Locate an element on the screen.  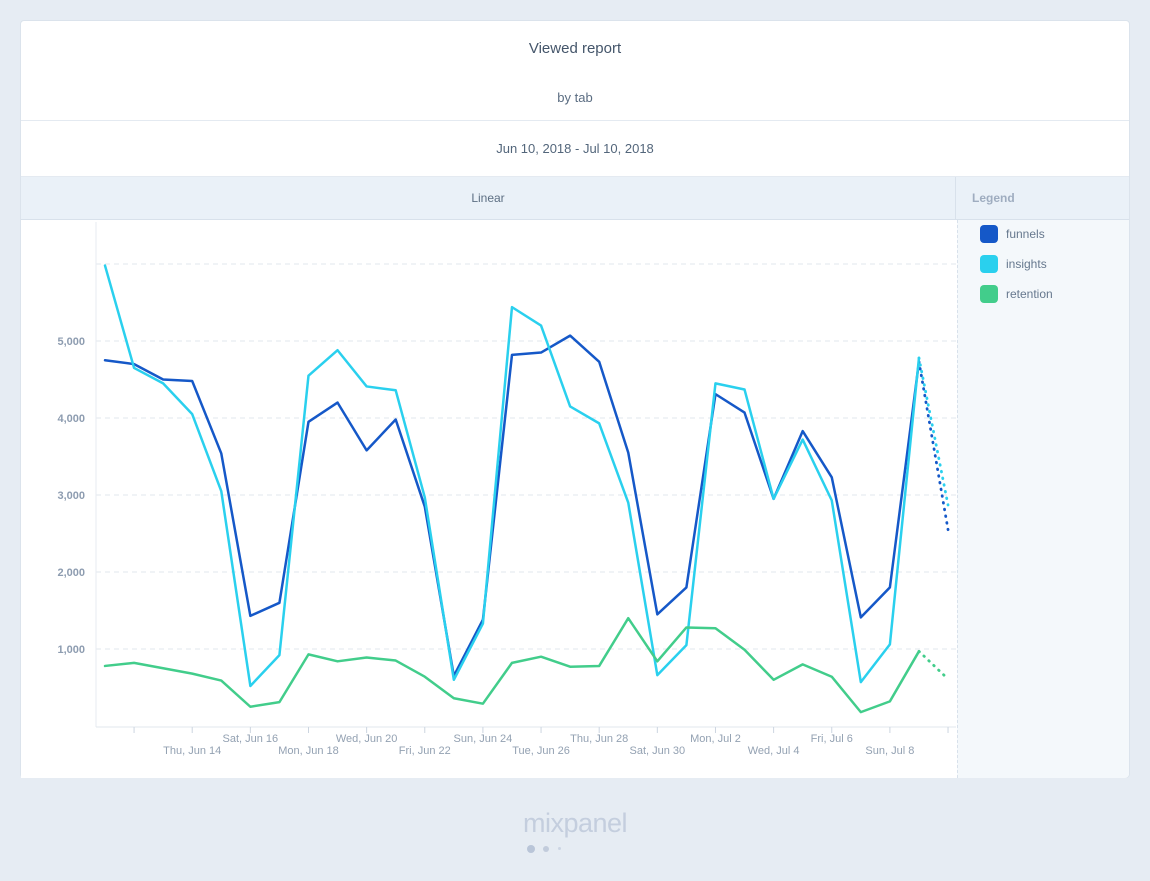
retention-swatch-icon is located at coordinates (989, 294).